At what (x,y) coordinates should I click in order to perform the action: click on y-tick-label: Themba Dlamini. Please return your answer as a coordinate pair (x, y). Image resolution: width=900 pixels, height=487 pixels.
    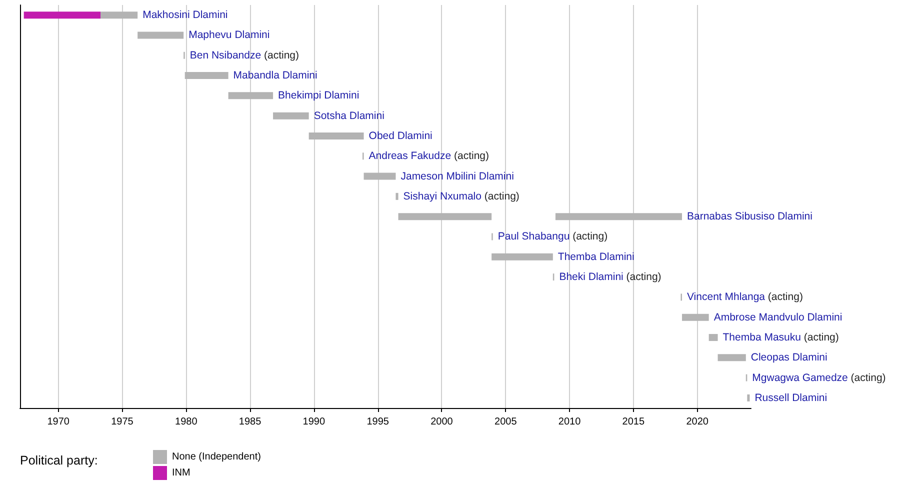
    Looking at the image, I should click on (596, 256).